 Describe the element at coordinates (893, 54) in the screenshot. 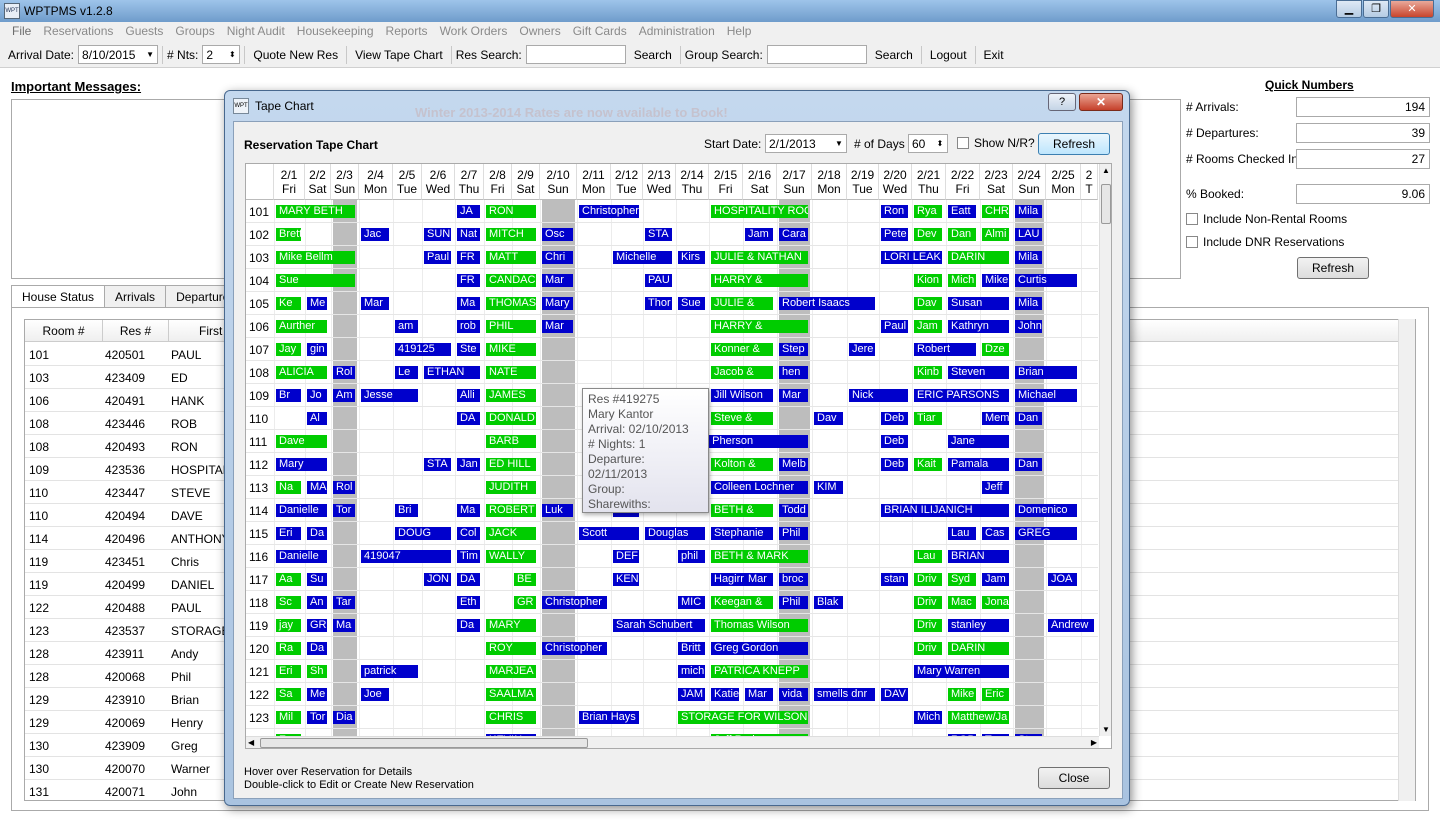

I see `group-search-button: Search` at that location.